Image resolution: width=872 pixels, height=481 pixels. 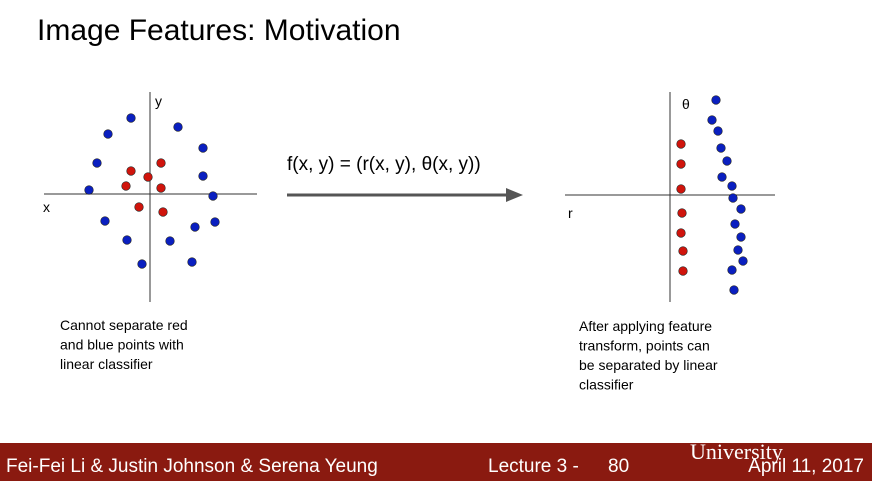 I want to click on caption-line: classifier, so click(x=606, y=385).